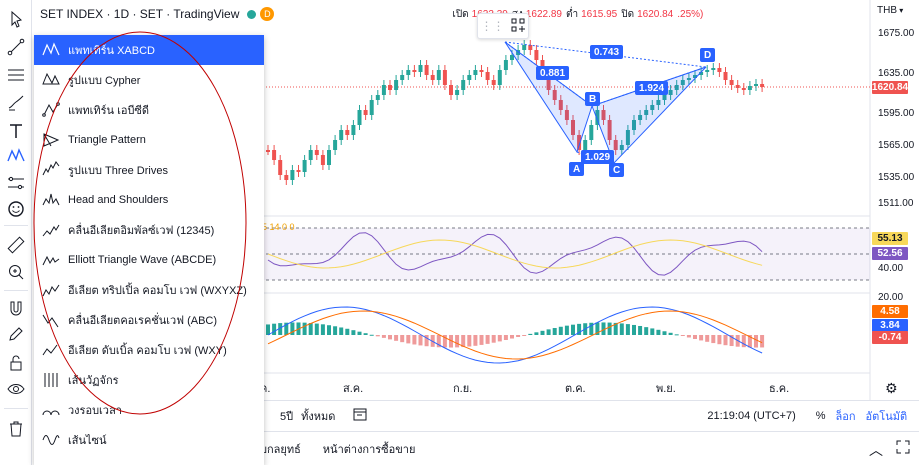  What do you see at coordinates (16, 309) in the screenshot?
I see `magnet-tool-button` at bounding box center [16, 309].